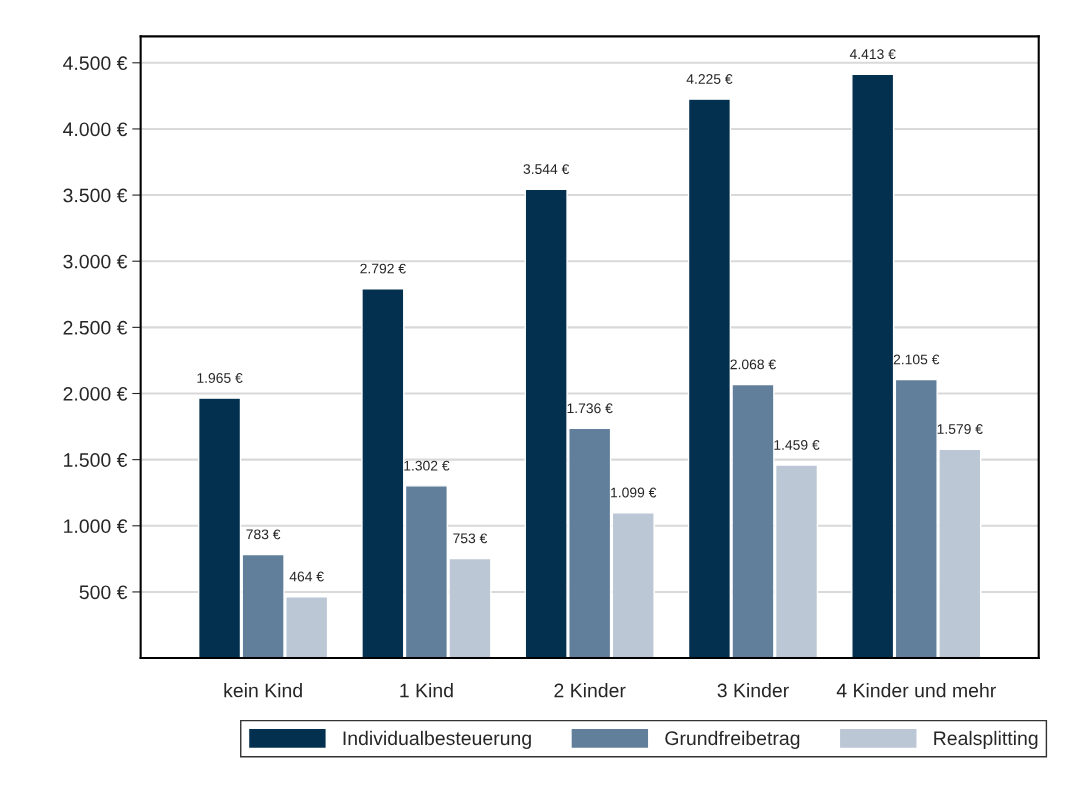  What do you see at coordinates (103, 592) in the screenshot?
I see `y-tick-label: 500 €` at bounding box center [103, 592].